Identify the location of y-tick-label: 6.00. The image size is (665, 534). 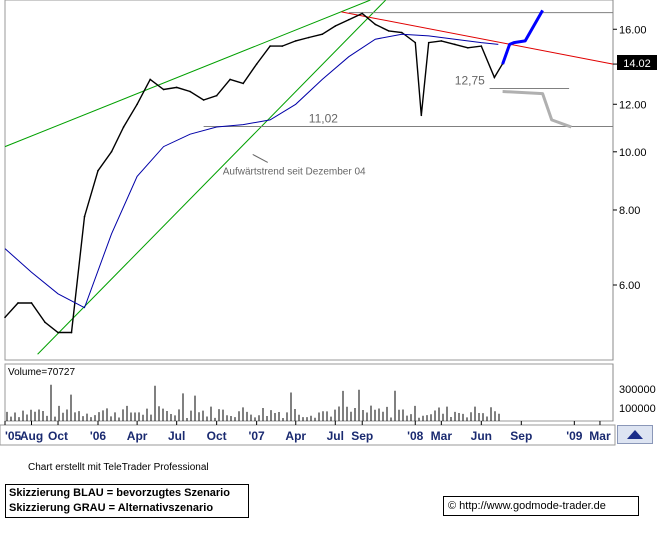
(629, 286).